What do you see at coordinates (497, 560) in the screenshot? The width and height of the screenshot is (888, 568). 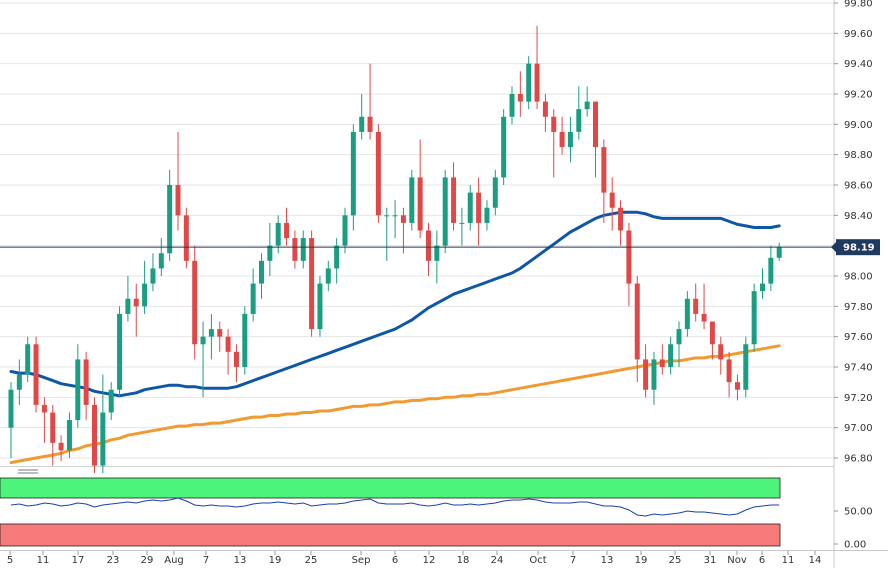 I see `x-tick-label: 24` at bounding box center [497, 560].